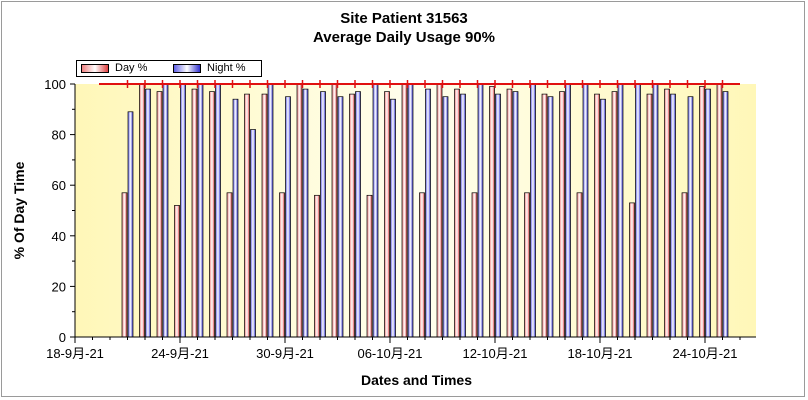  Describe the element at coordinates (169, 68) in the screenshot. I see `chart-legend: Day % Night %` at that location.